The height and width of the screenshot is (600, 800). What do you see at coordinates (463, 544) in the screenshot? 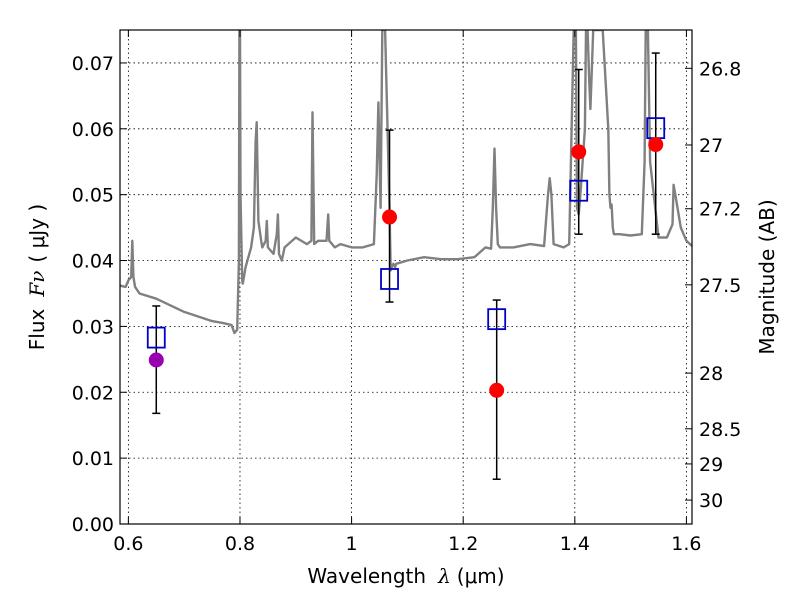
I see `x-tick-label: 1.2` at bounding box center [463, 544].